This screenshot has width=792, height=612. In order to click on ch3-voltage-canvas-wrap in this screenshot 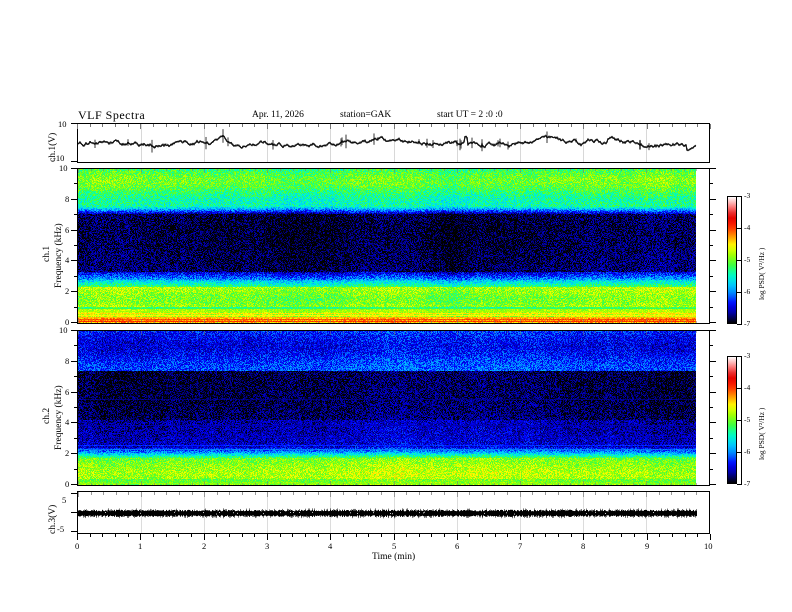, I will do `click(393, 512)`.